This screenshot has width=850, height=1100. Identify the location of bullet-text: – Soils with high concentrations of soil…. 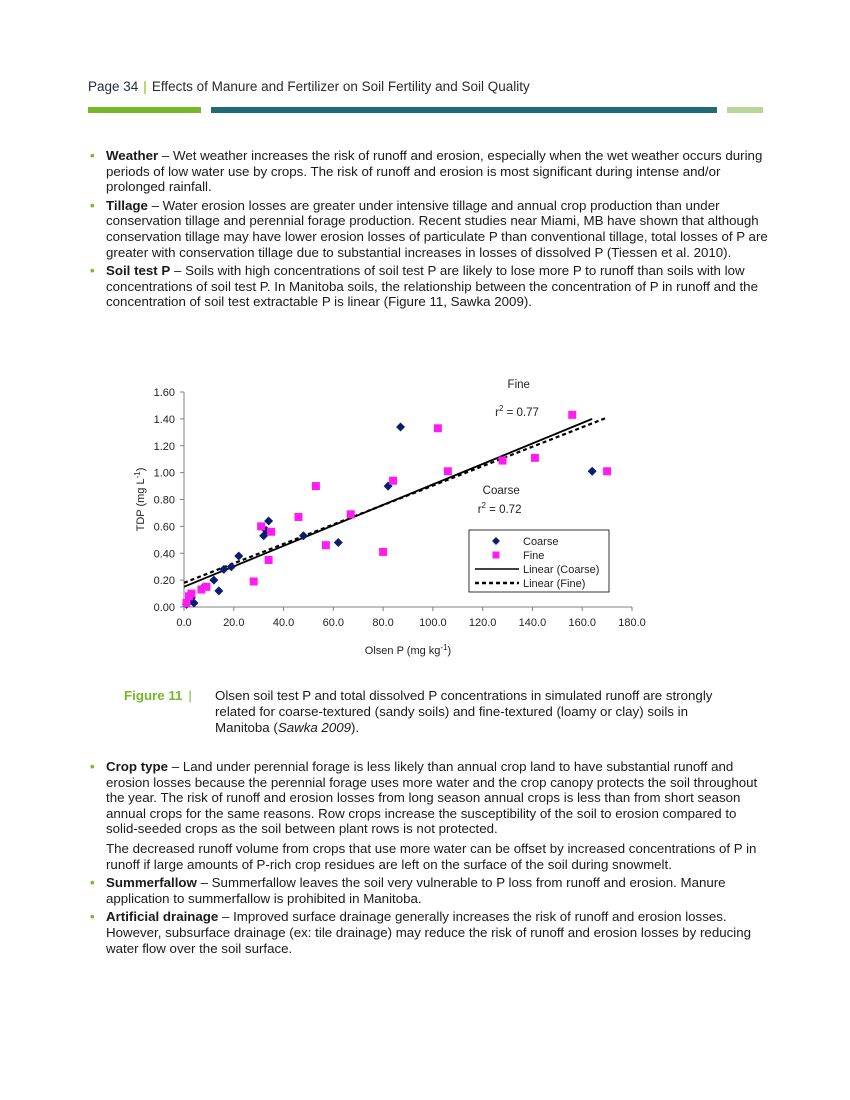
(432, 286).